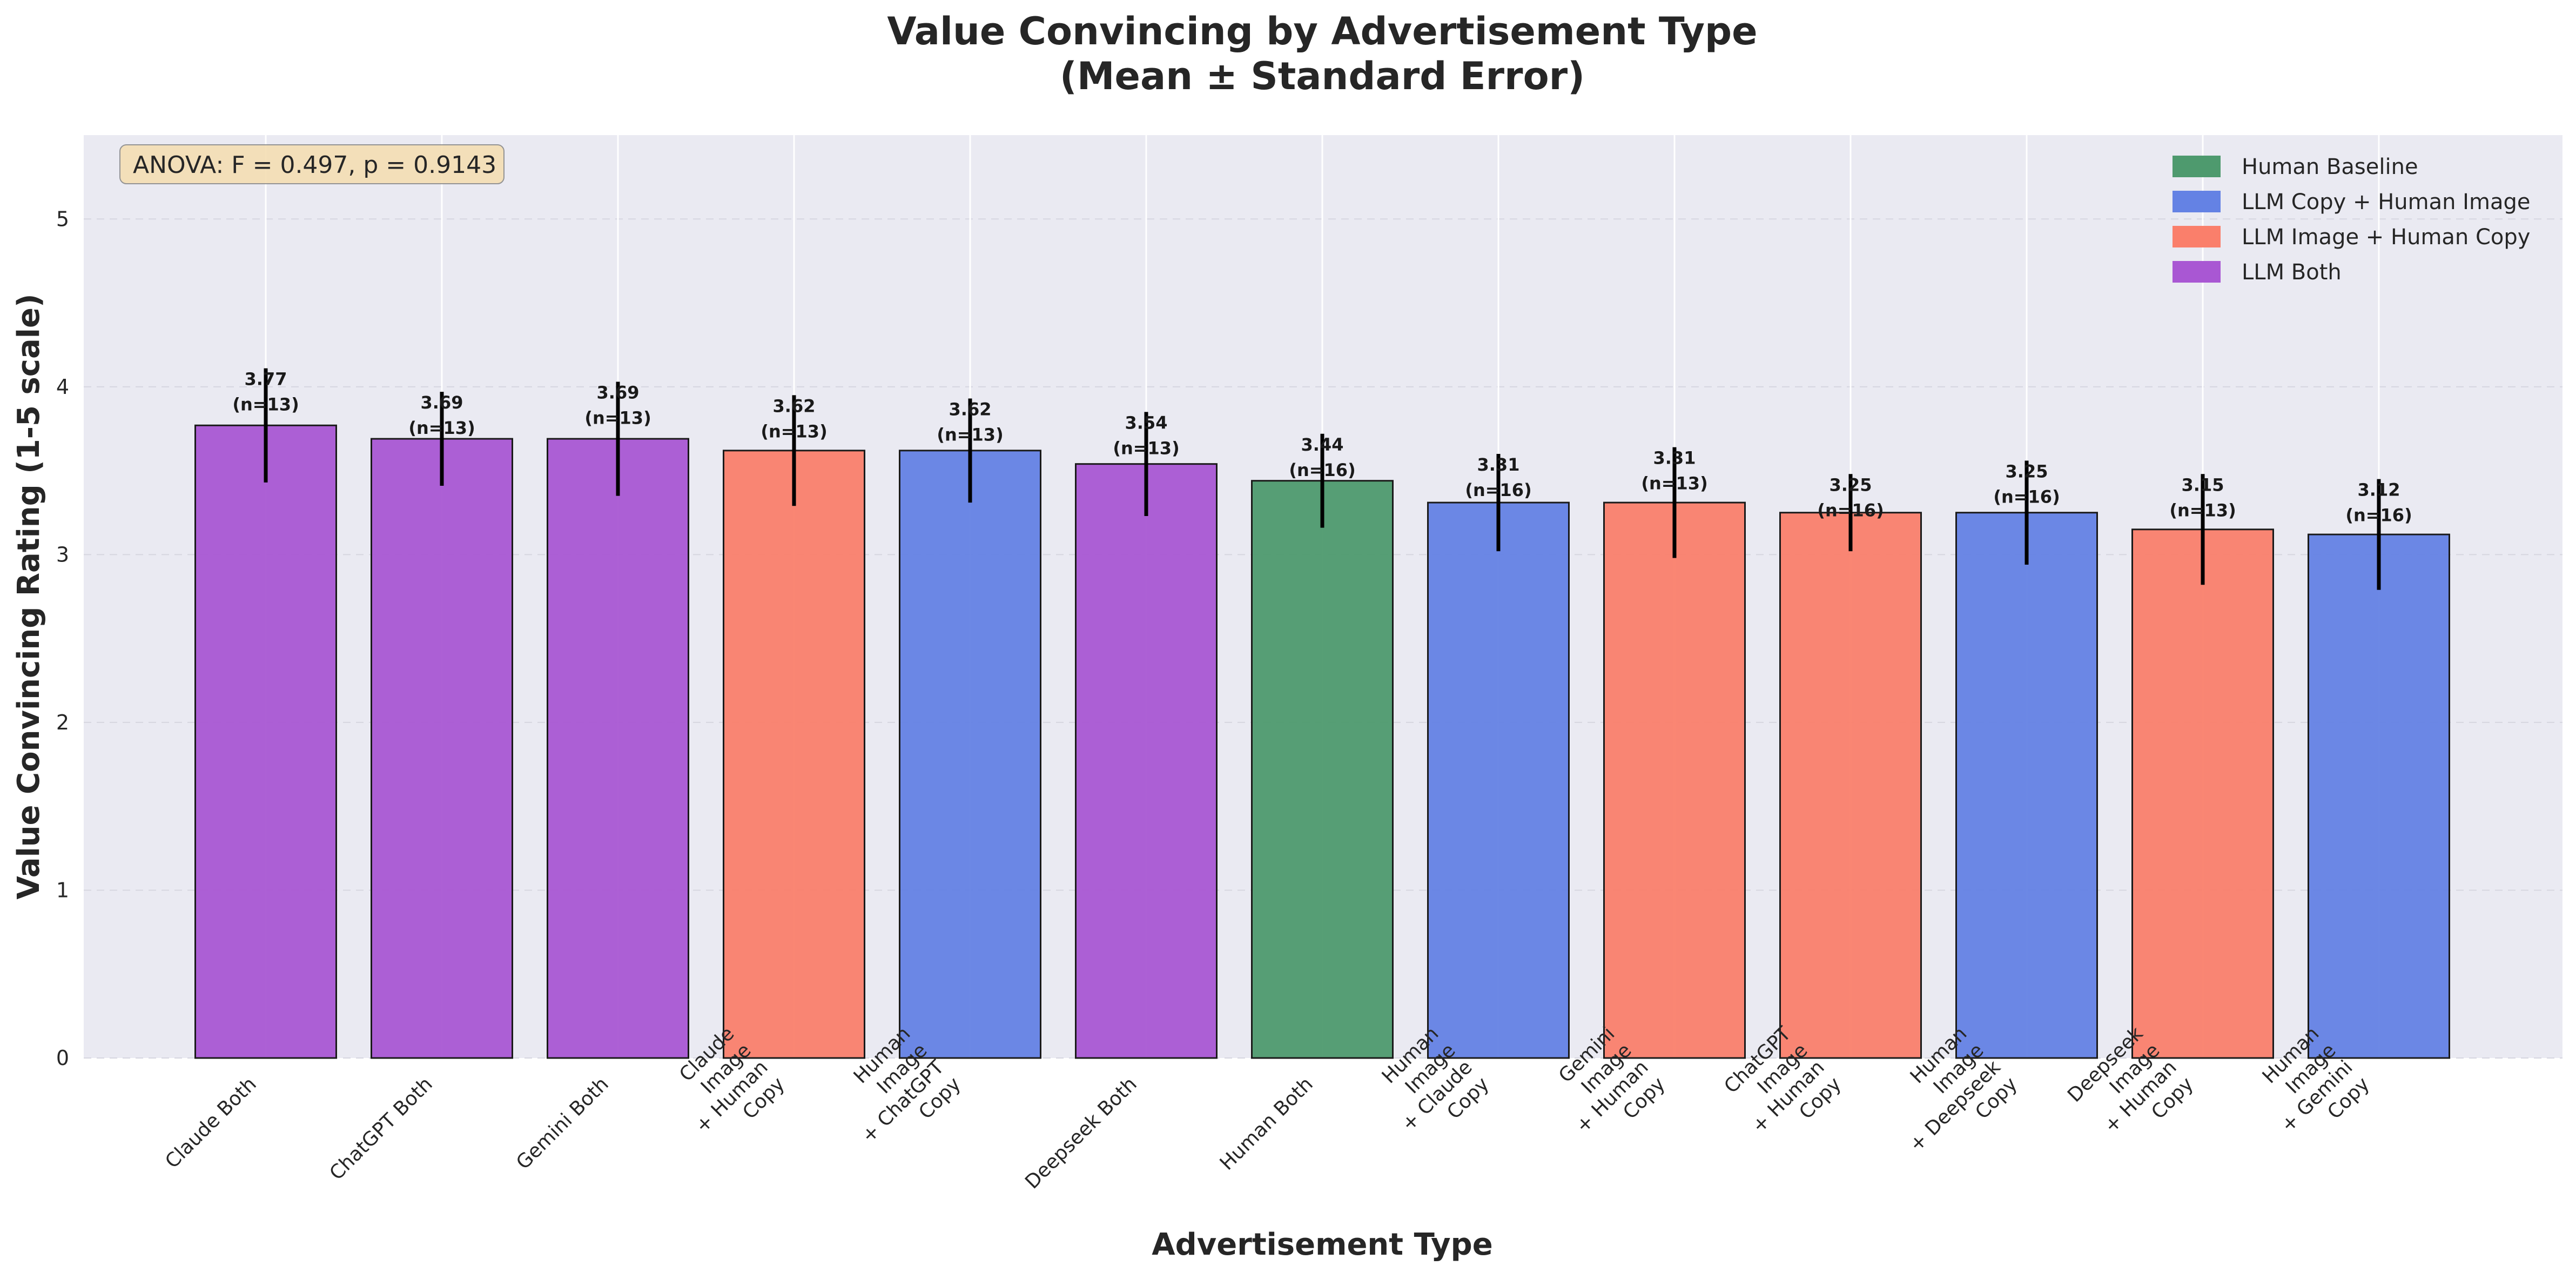  I want to click on y-tick-label: 2, so click(62, 723).